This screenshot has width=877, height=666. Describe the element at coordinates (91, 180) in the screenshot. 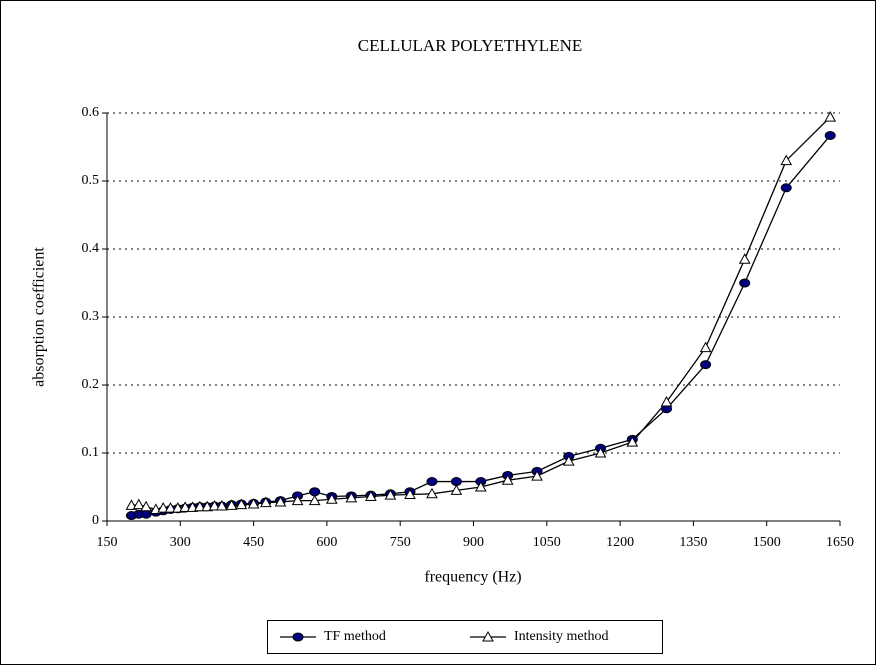

I see `y-tick-label: 0.5` at that location.